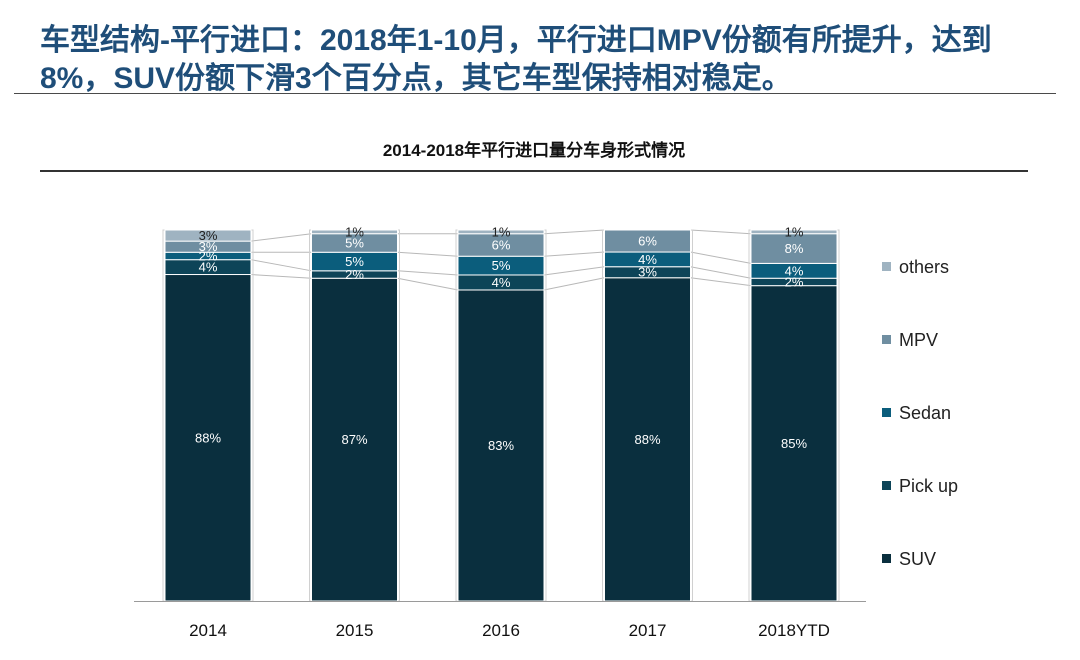 The height and width of the screenshot is (660, 1080). I want to click on data-label-sedan-2016: 5%, so click(501, 265).